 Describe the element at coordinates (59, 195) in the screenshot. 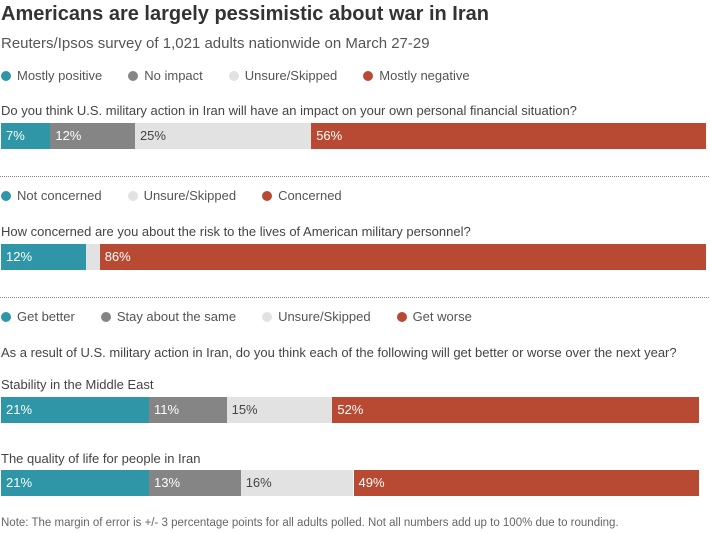

I see `legend-label: Not concerned` at that location.